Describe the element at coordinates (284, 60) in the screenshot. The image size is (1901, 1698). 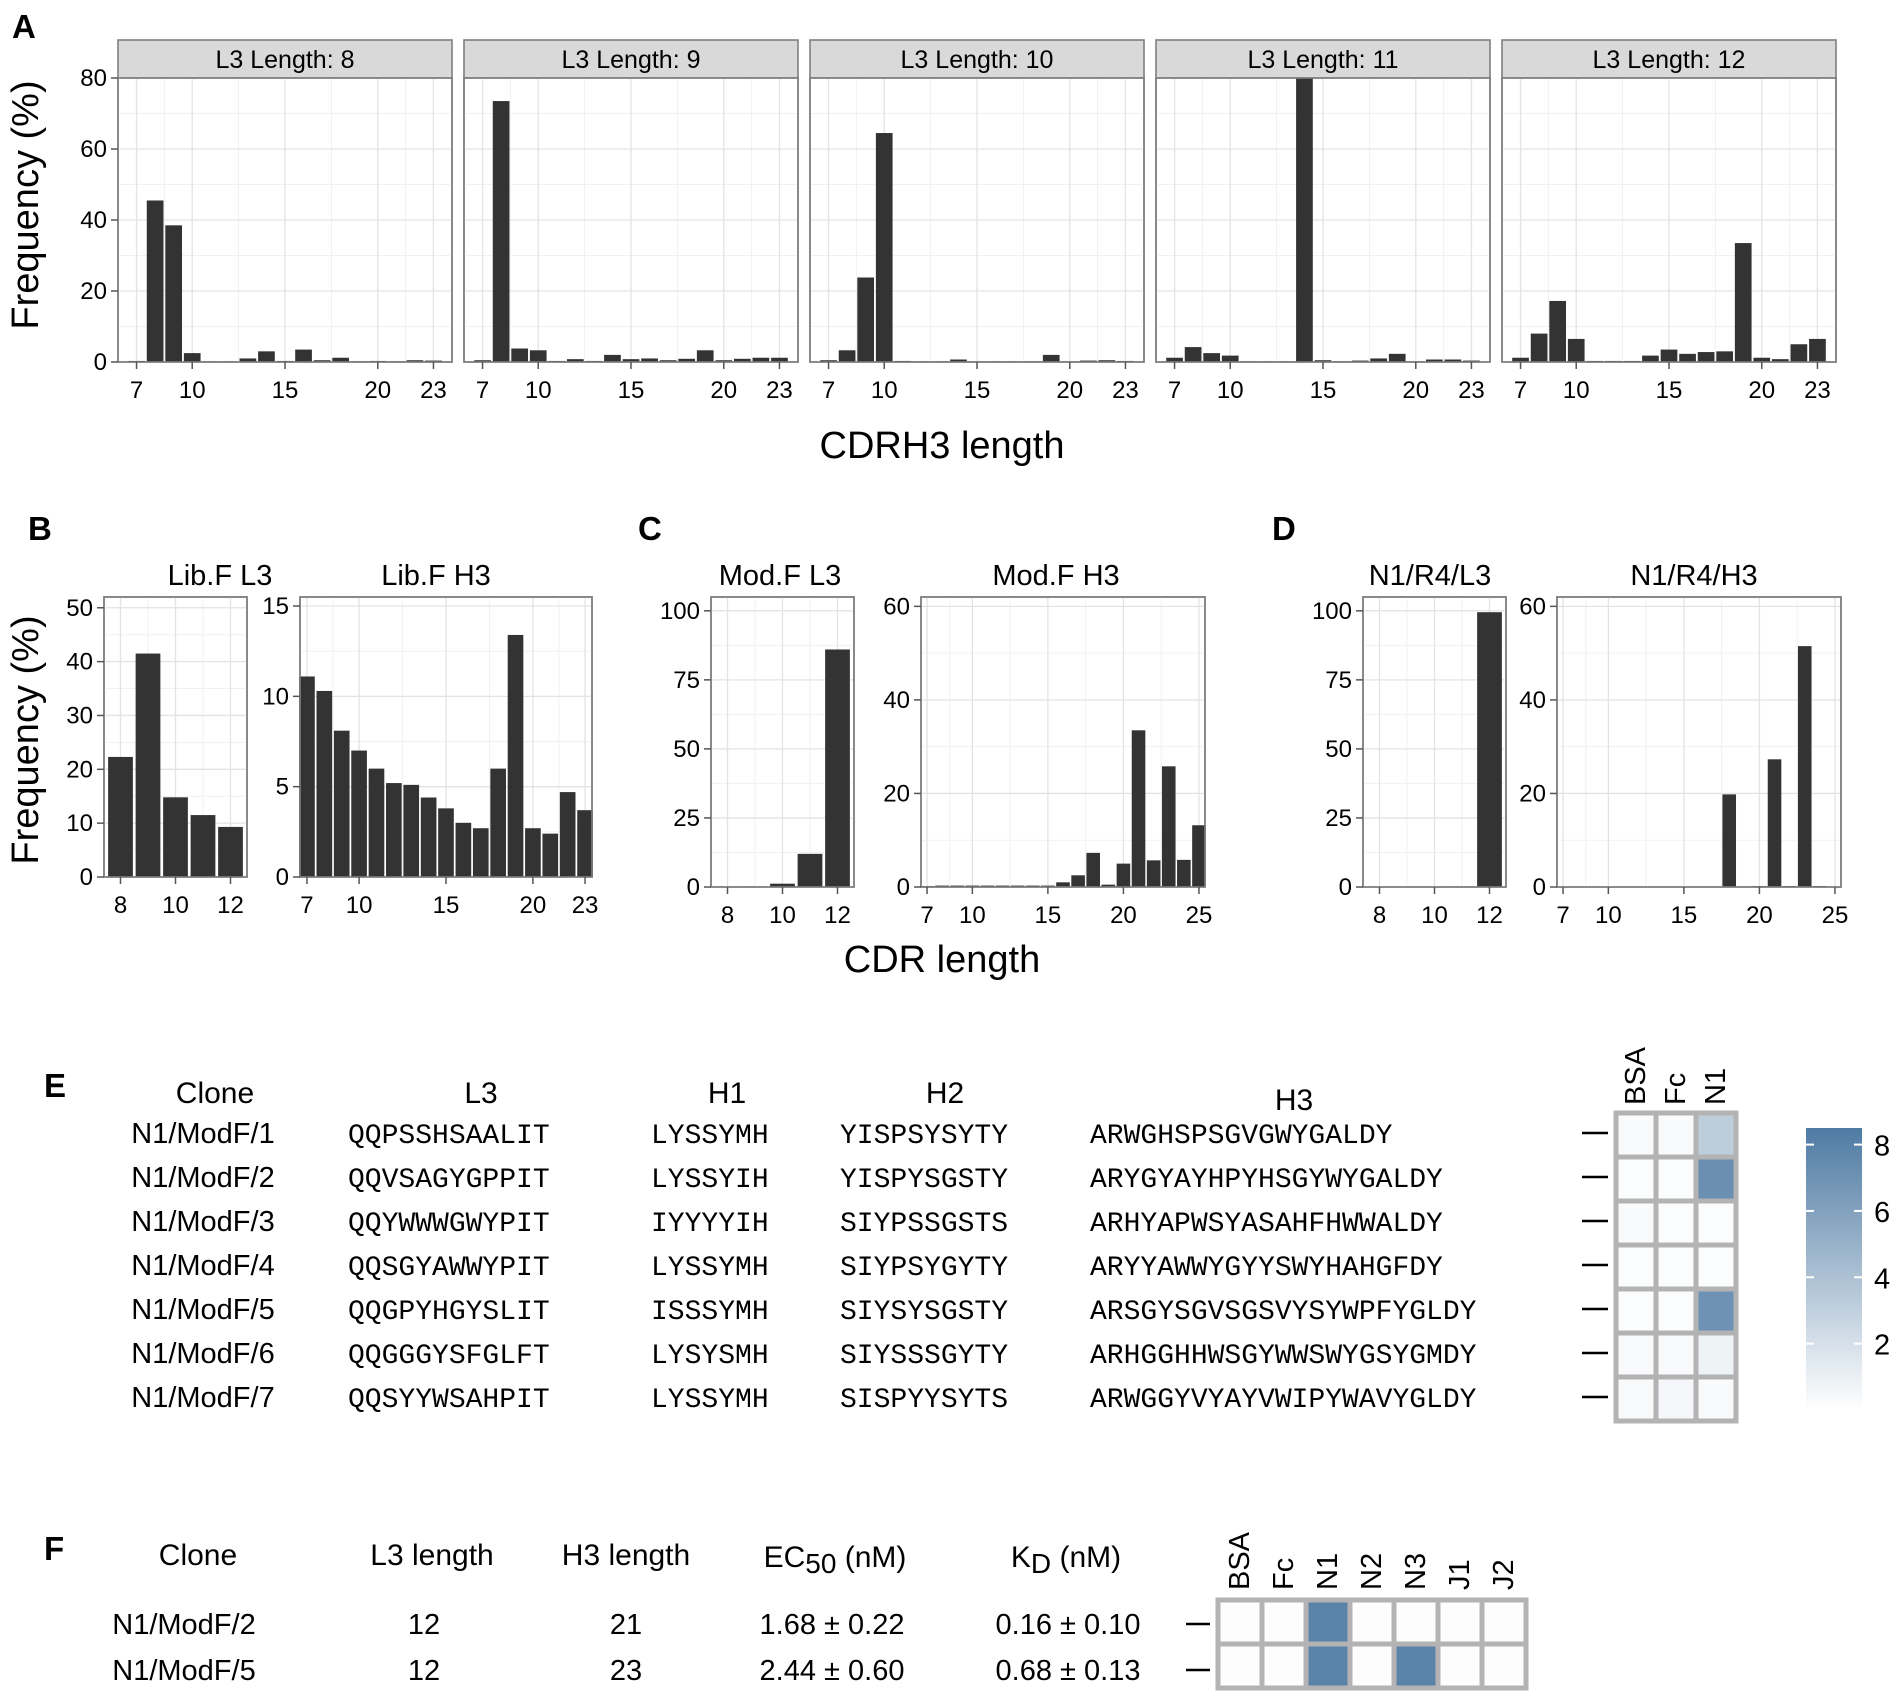
I see `facet-strip-label-1: L3 Length: 8` at that location.